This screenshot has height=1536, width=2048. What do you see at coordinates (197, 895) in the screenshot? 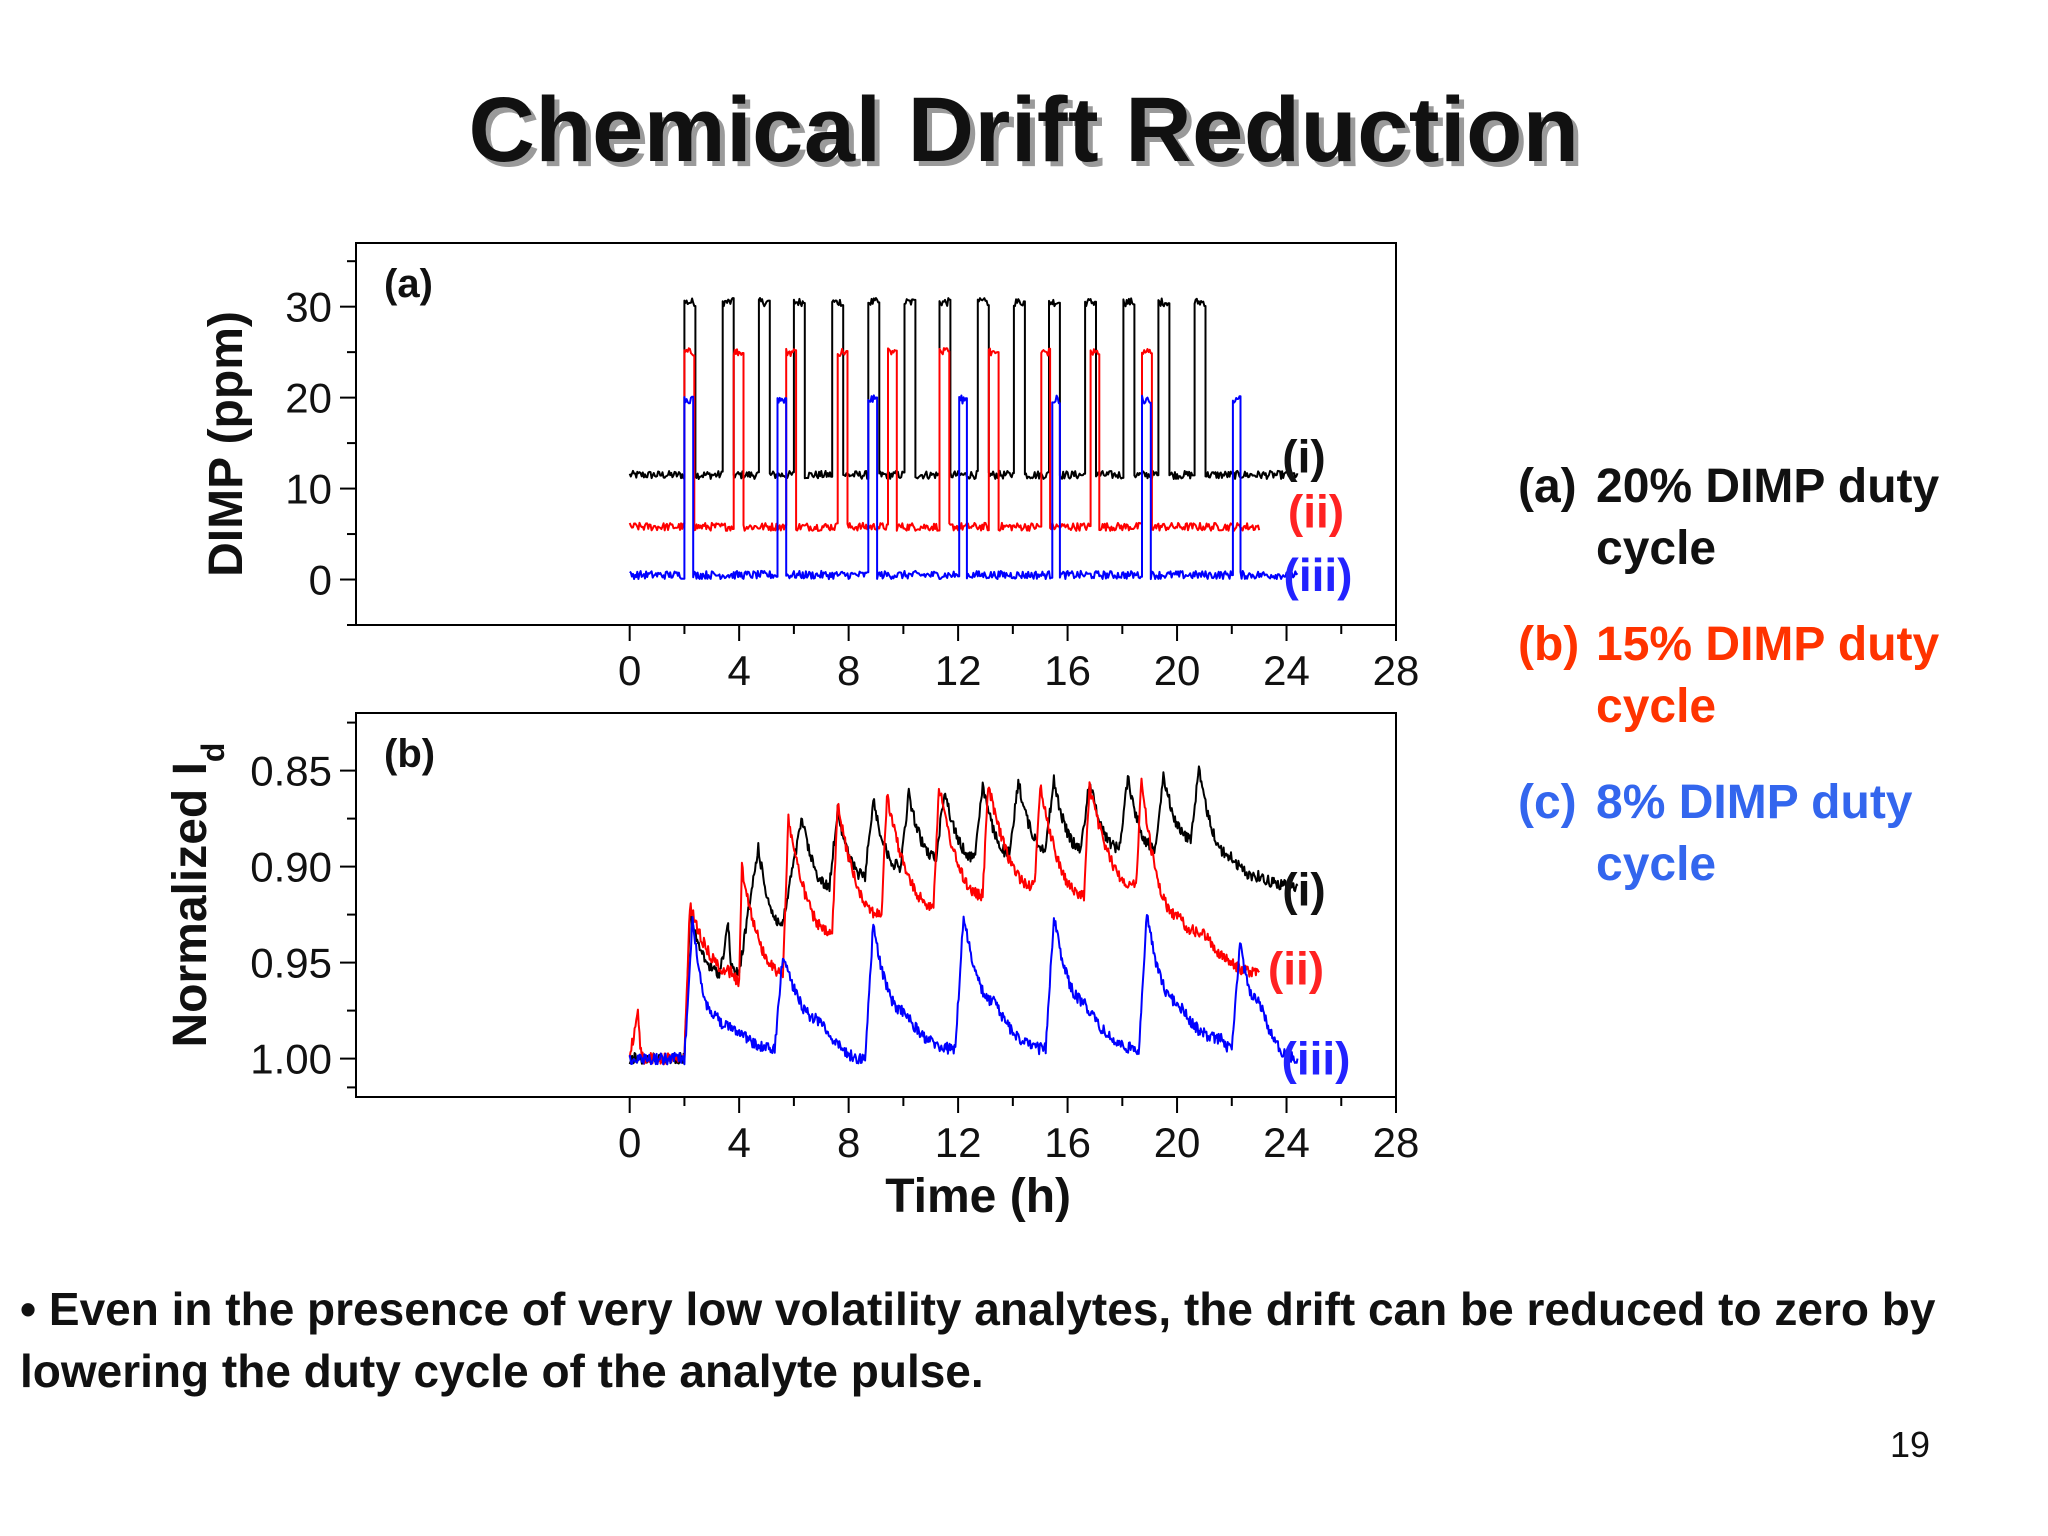
I see `y-axis-label: Normalized Id` at bounding box center [197, 895].